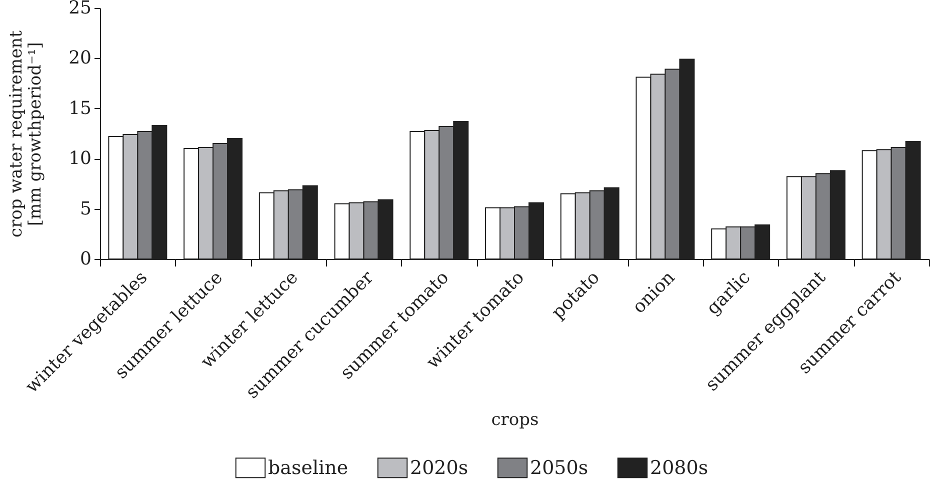  Describe the element at coordinates (80, 108) in the screenshot. I see `y-tick-label: 15` at that location.